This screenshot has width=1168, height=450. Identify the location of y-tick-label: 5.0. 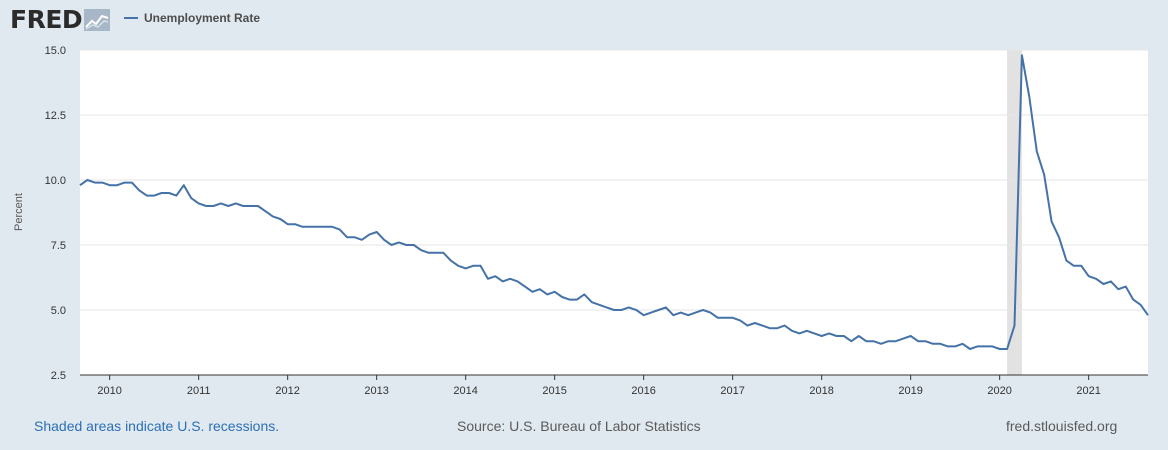
(58, 311).